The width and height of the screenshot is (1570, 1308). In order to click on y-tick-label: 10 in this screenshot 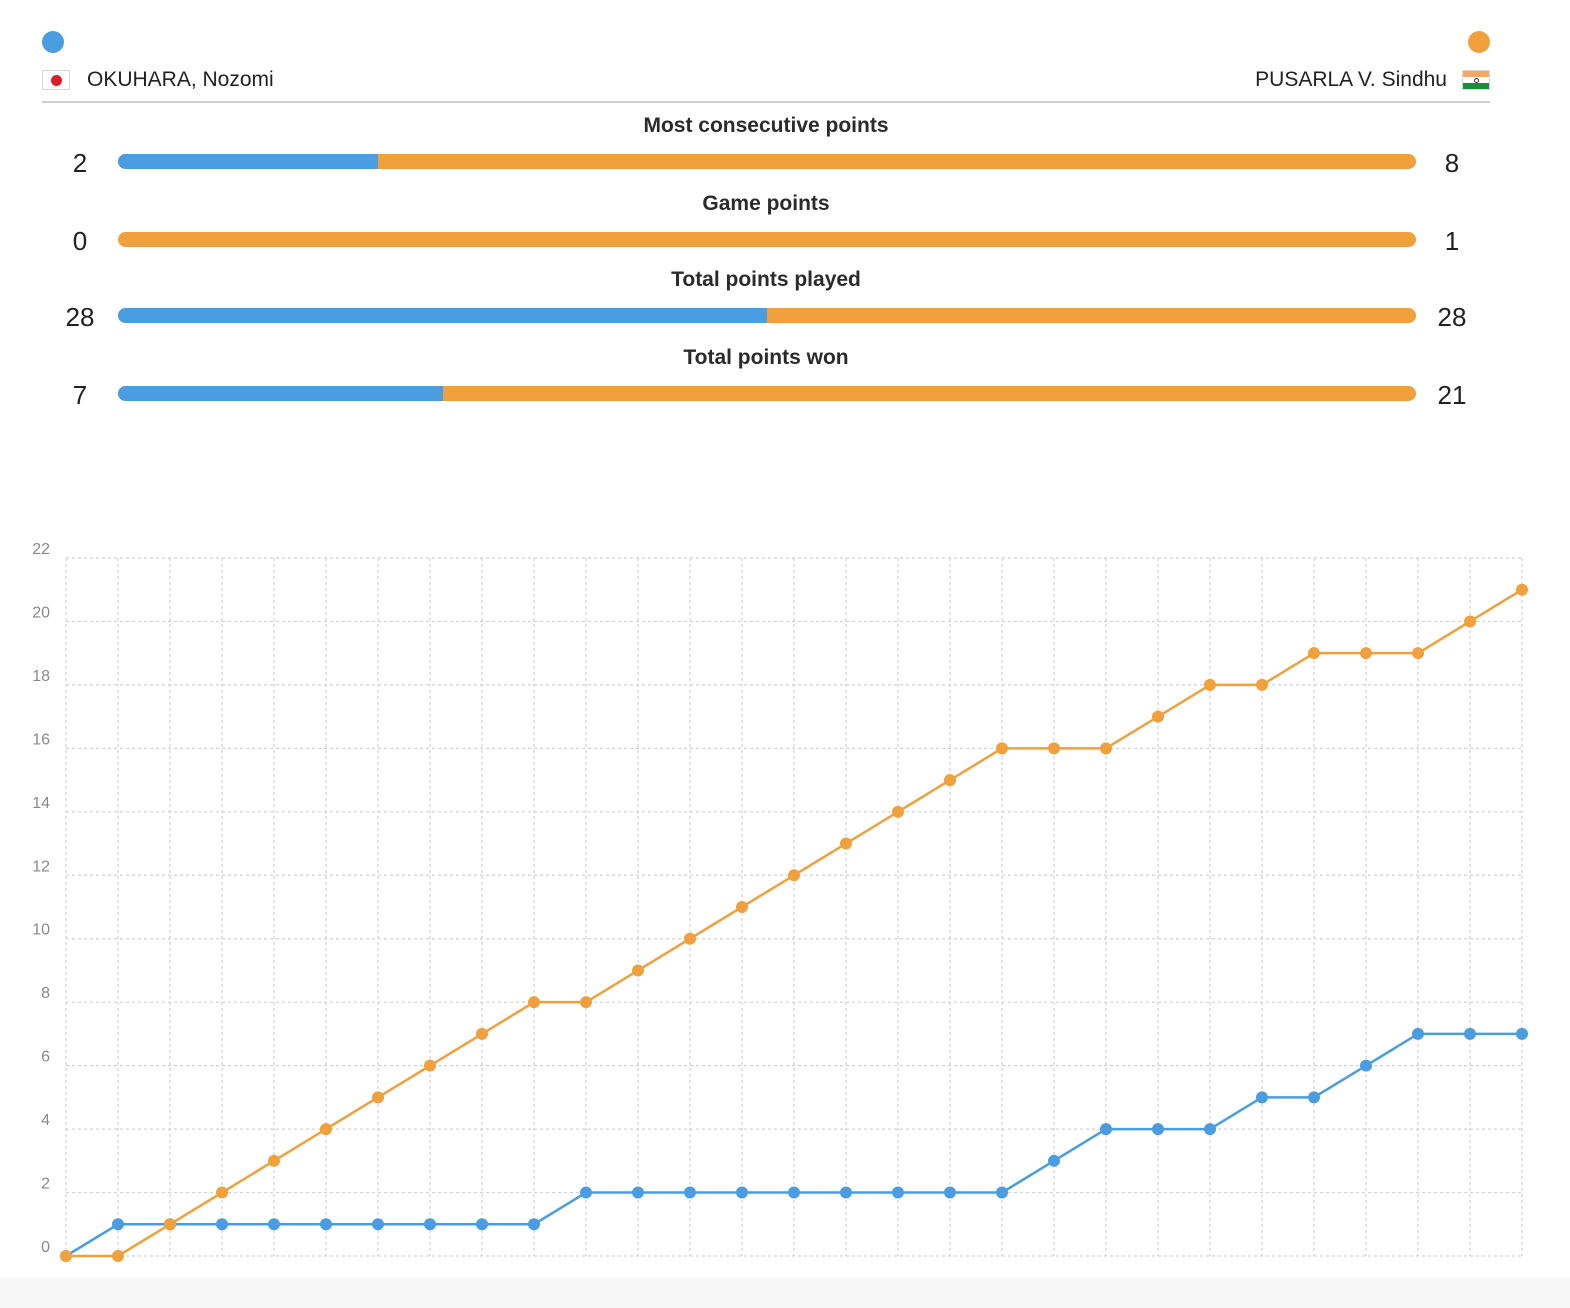, I will do `click(41, 930)`.